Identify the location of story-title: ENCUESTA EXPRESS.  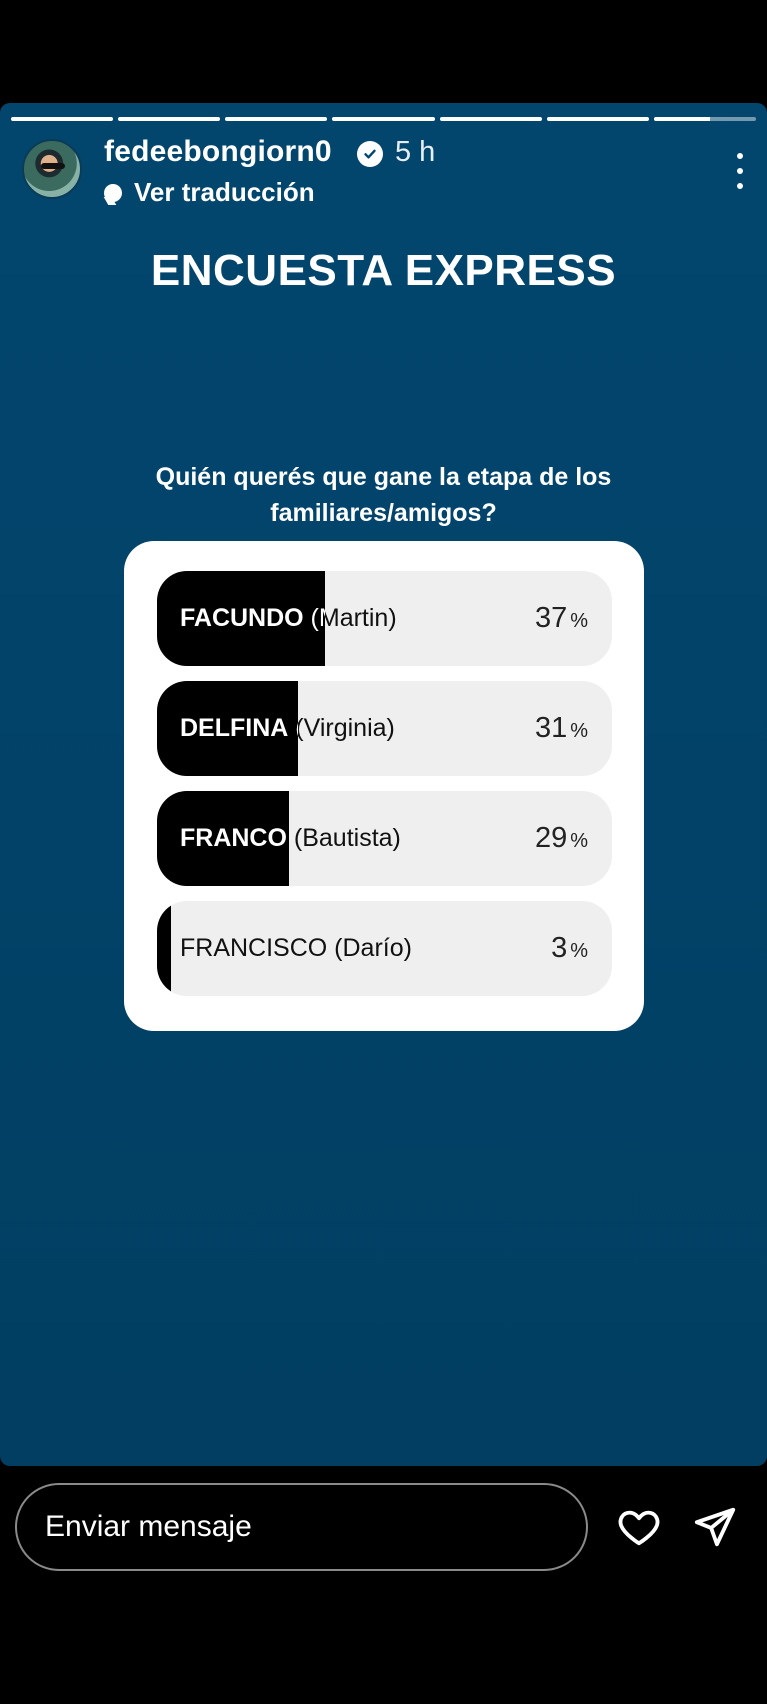
(383, 270).